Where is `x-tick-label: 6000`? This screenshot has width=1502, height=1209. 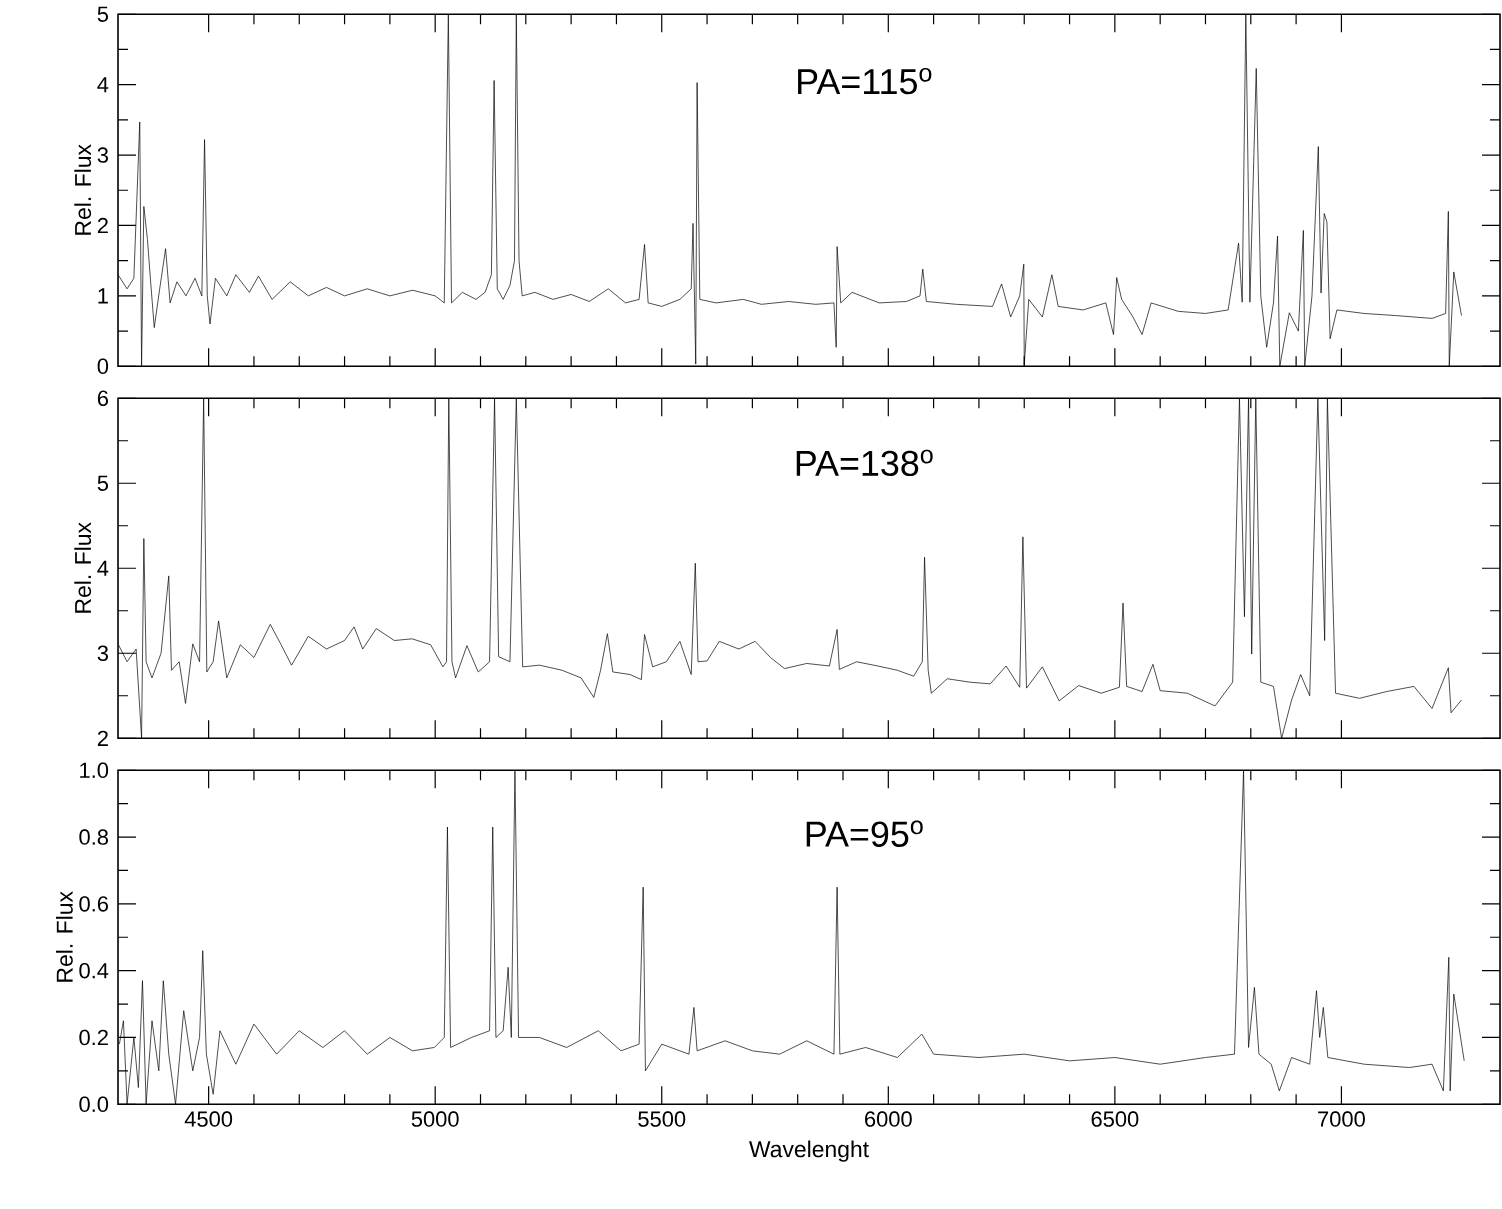 x-tick-label: 6000 is located at coordinates (888, 1119).